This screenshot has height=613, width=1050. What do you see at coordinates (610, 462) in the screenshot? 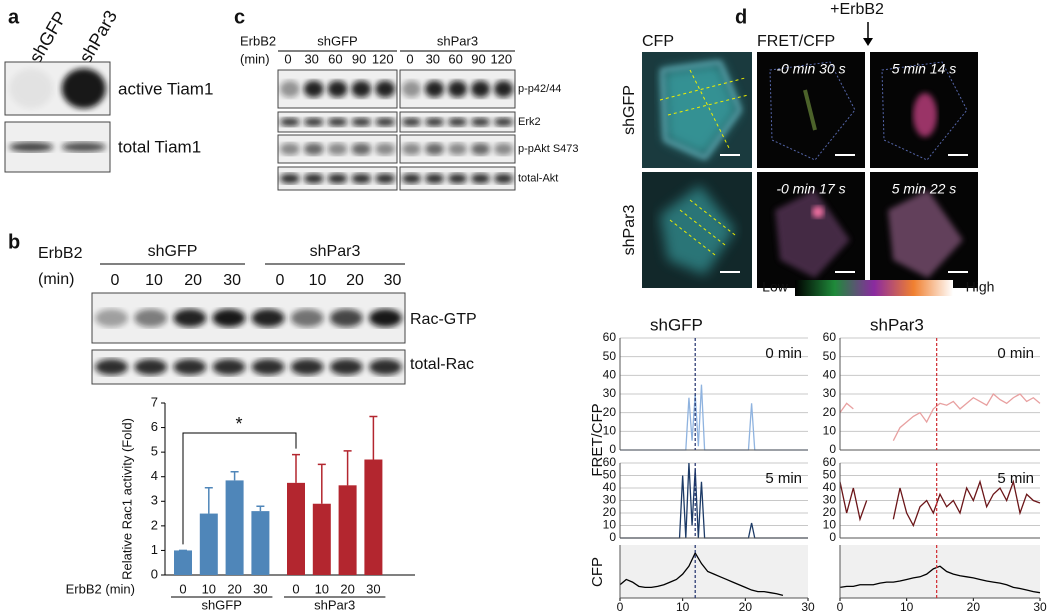
I see `y-tick-label: 60` at bounding box center [610, 462].